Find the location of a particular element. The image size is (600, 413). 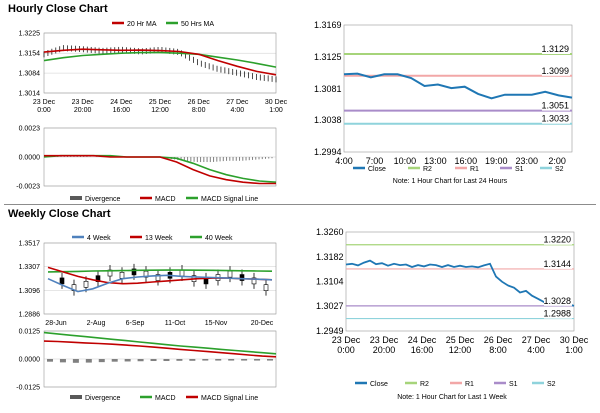

hourly-x-tick-time: 20:00 is located at coordinates (83, 110).